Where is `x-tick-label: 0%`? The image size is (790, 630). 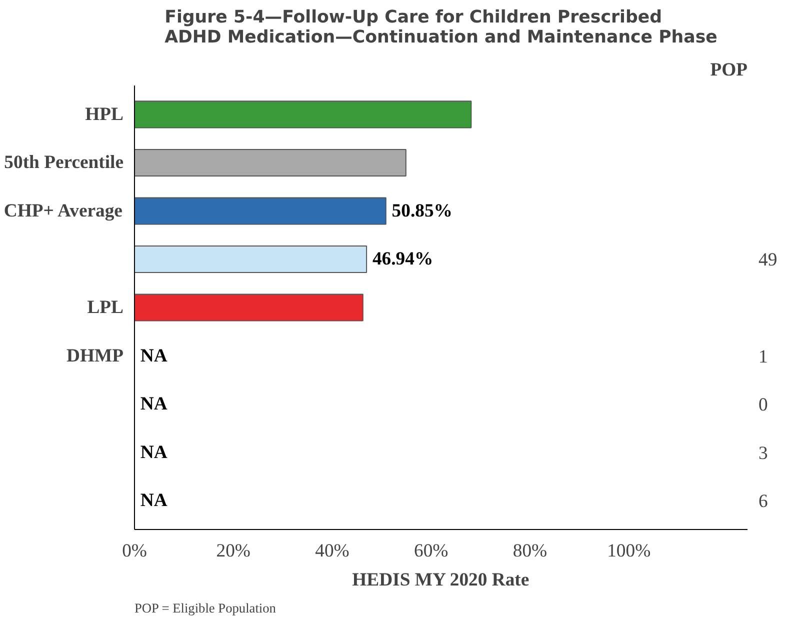 x-tick-label: 0% is located at coordinates (134, 551).